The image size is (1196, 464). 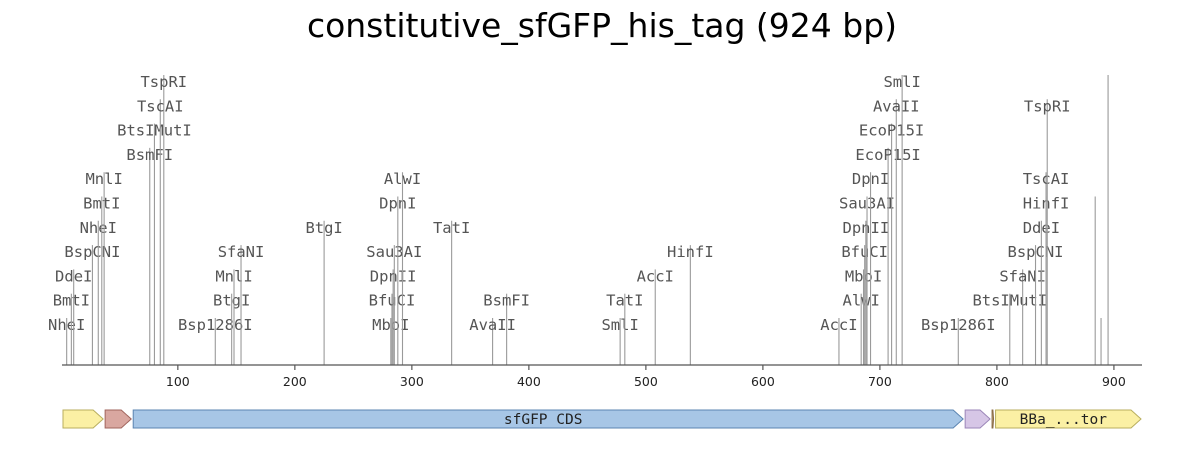 What do you see at coordinates (412, 381) in the screenshot?
I see `axis-tick-label: 300` at bounding box center [412, 381].